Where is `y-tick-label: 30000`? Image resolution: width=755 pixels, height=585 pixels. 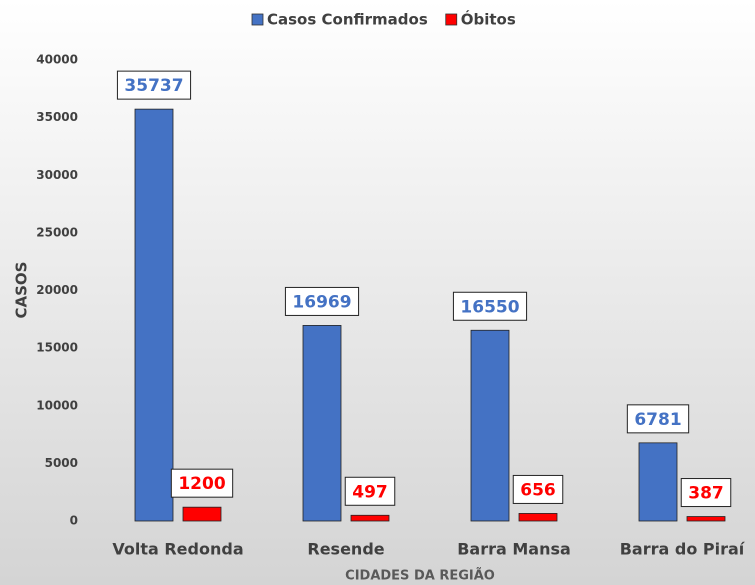
y-tick-label: 30000 is located at coordinates (57, 175).